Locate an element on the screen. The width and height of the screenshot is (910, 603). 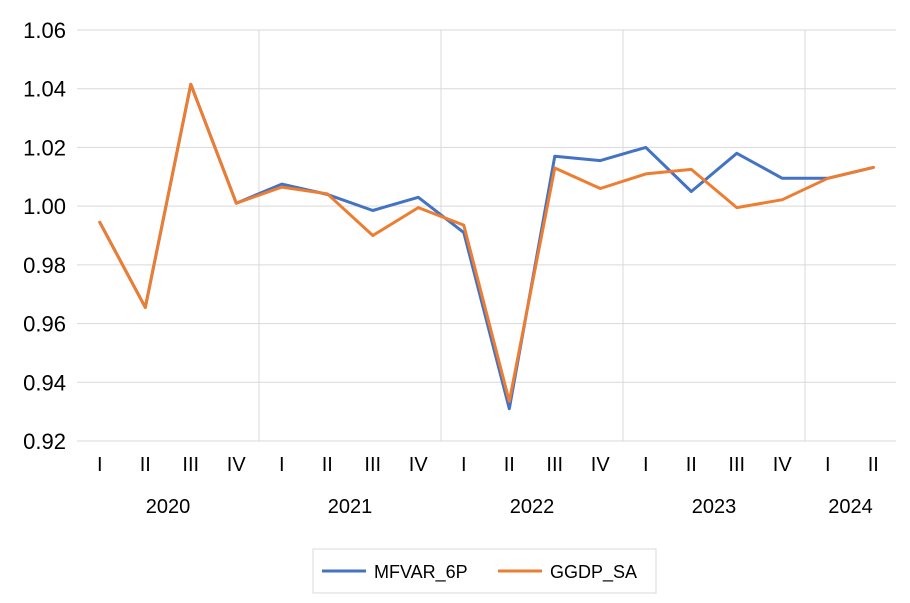
y-axis-ticks: 0.92 0.94 0.96 0.98 1.00 1.02 1.04 1.06 is located at coordinates (44, 236).